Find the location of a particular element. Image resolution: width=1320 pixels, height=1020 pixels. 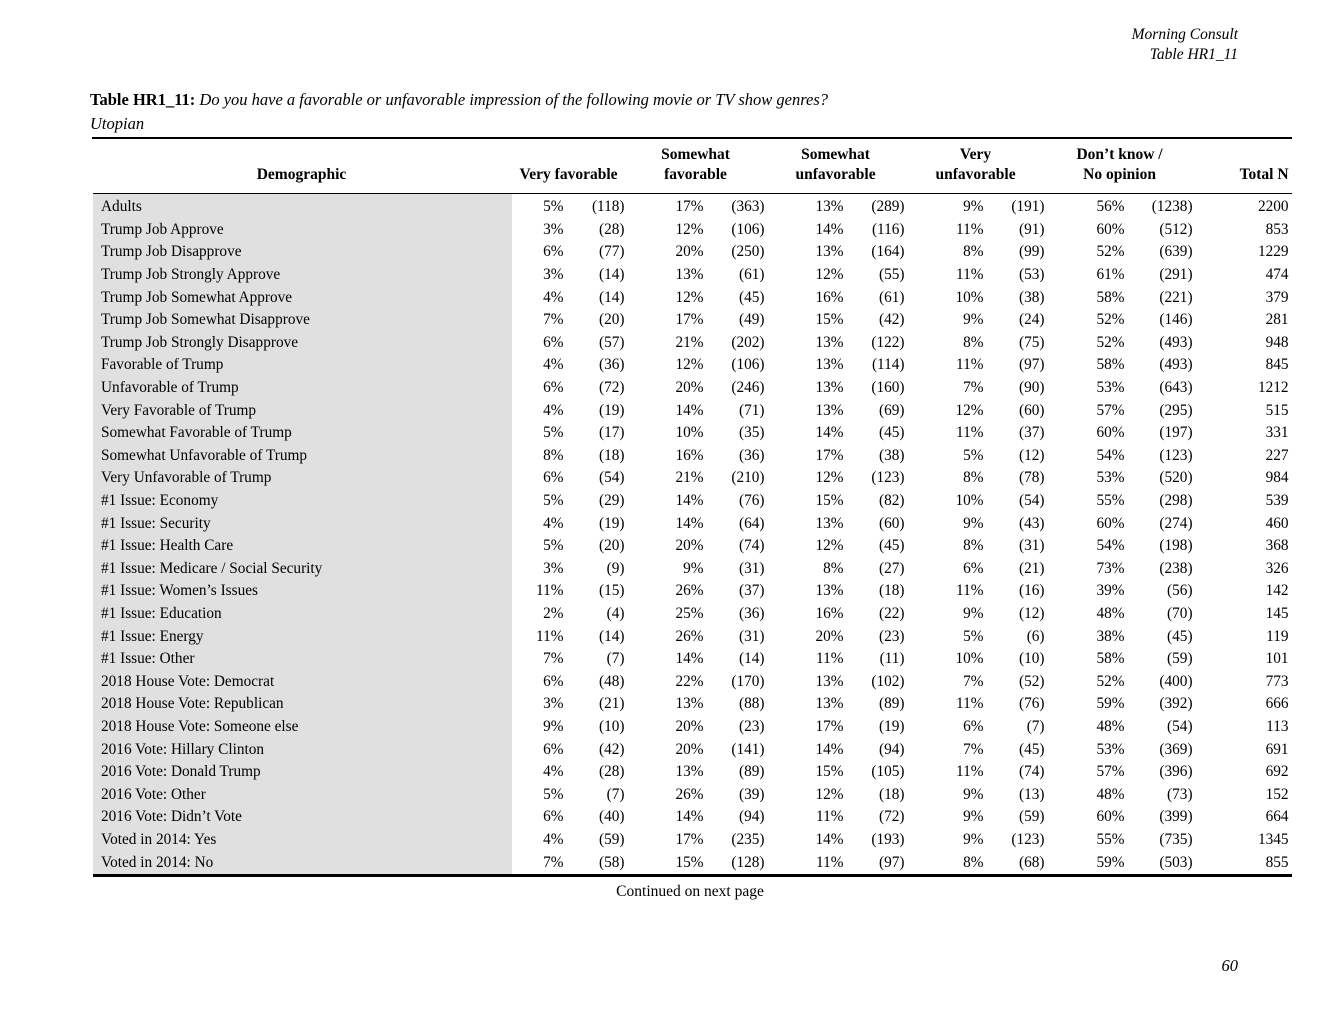

total-n-cell: 666 is located at coordinates (1277, 704).